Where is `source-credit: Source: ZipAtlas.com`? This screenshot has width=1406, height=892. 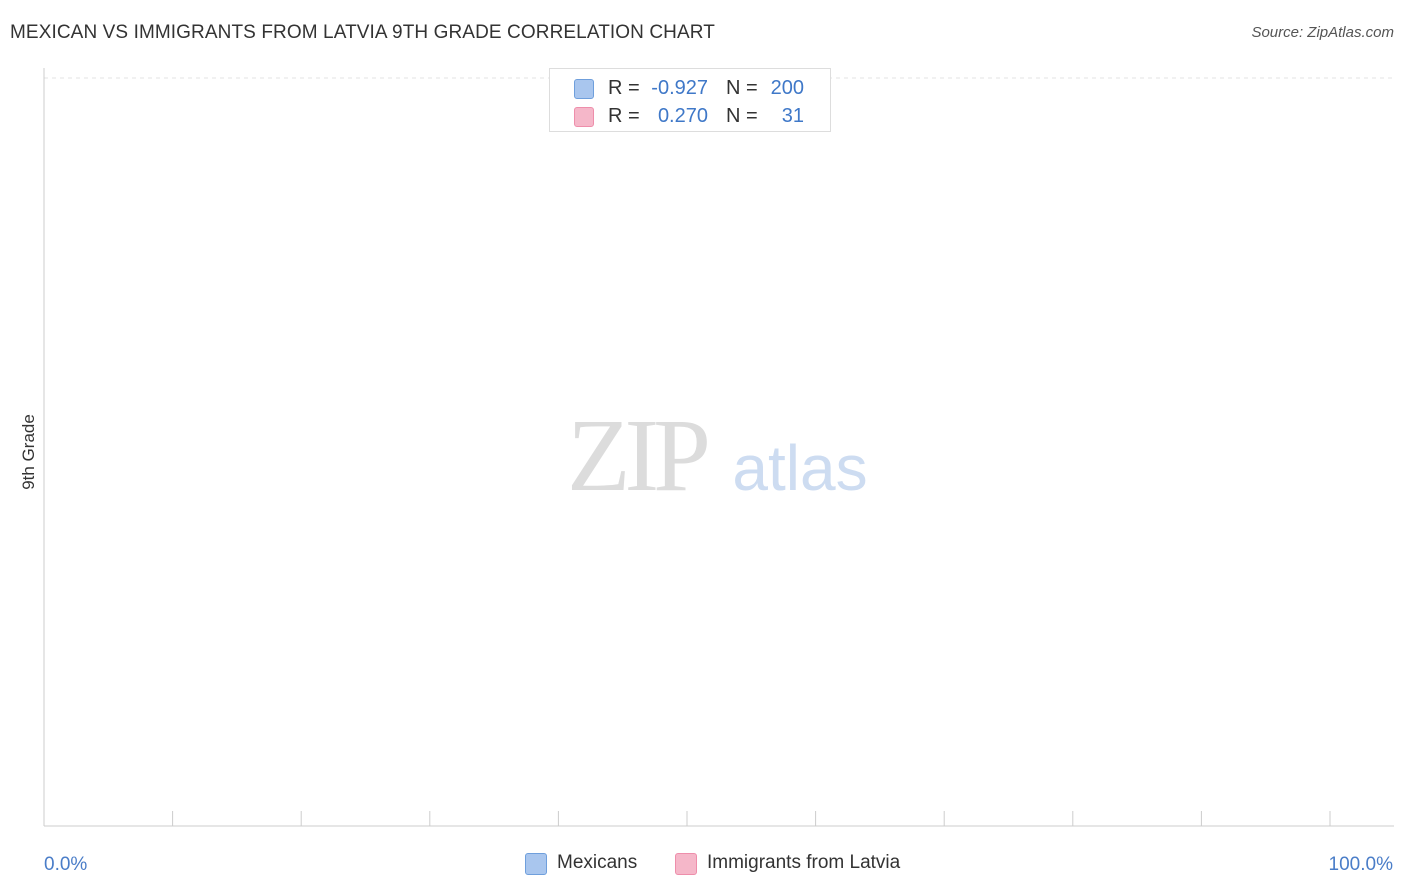
source-credit: Source: ZipAtlas.com is located at coordinates (1322, 32).